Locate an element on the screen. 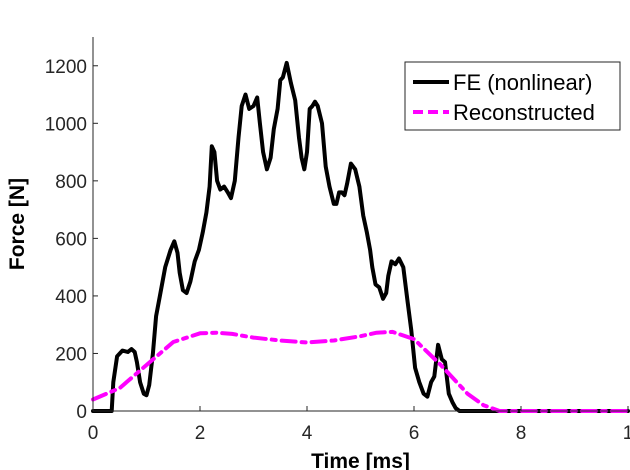 The height and width of the screenshot is (470, 630). y-tick-label: 600 is located at coordinates (71, 239).